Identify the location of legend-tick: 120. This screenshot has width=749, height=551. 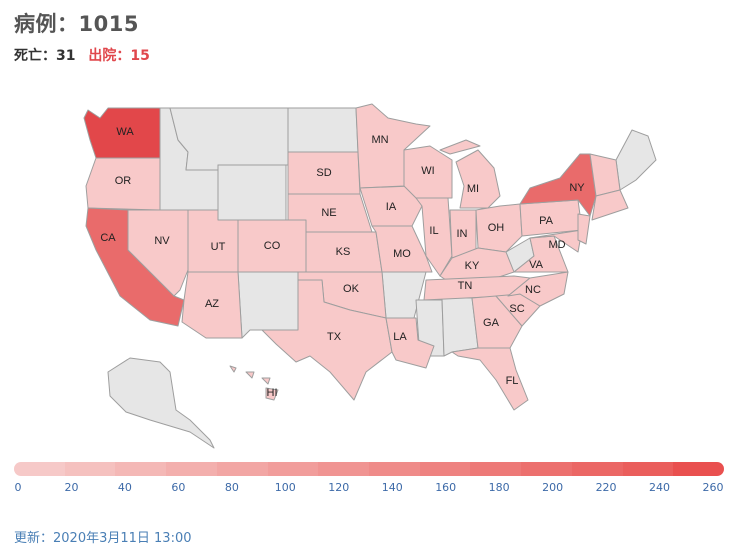
(339, 487).